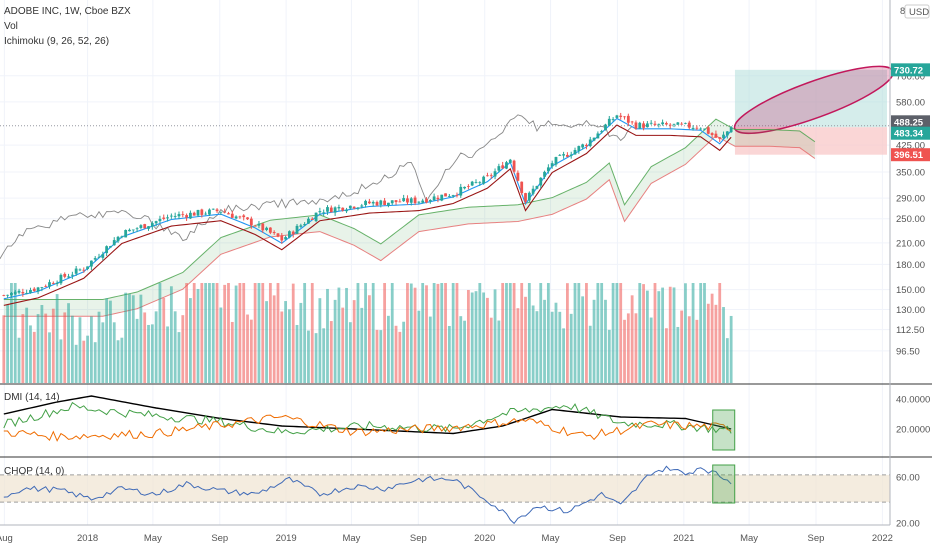 The height and width of the screenshot is (550, 932). Describe the element at coordinates (917, 11) in the screenshot. I see `currency-badge` at that location.